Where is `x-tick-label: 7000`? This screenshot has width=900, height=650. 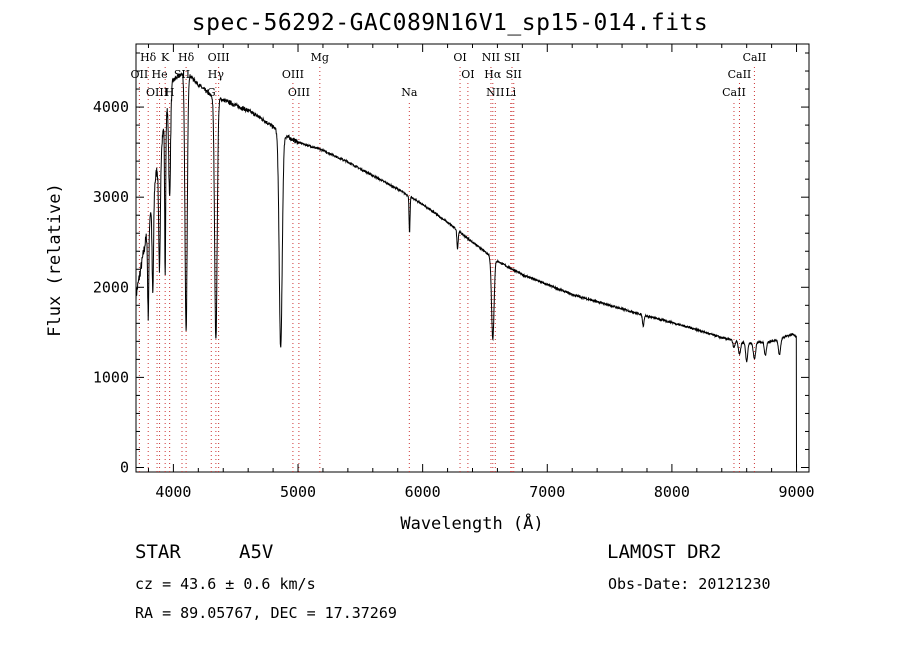 x-tick-label: 7000 is located at coordinates (547, 492).